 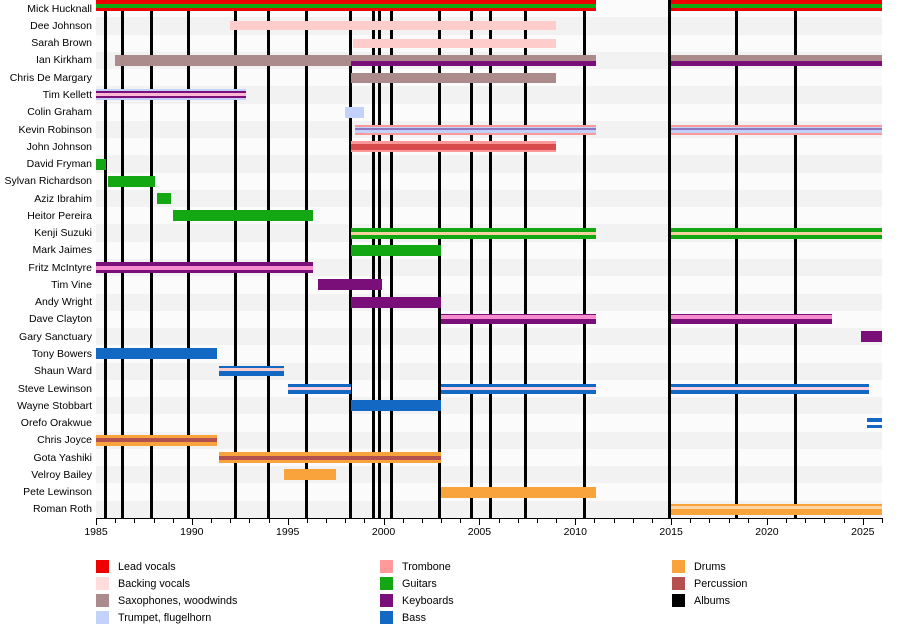 I want to click on axis-tick-label: 2025, so click(x=863, y=532).